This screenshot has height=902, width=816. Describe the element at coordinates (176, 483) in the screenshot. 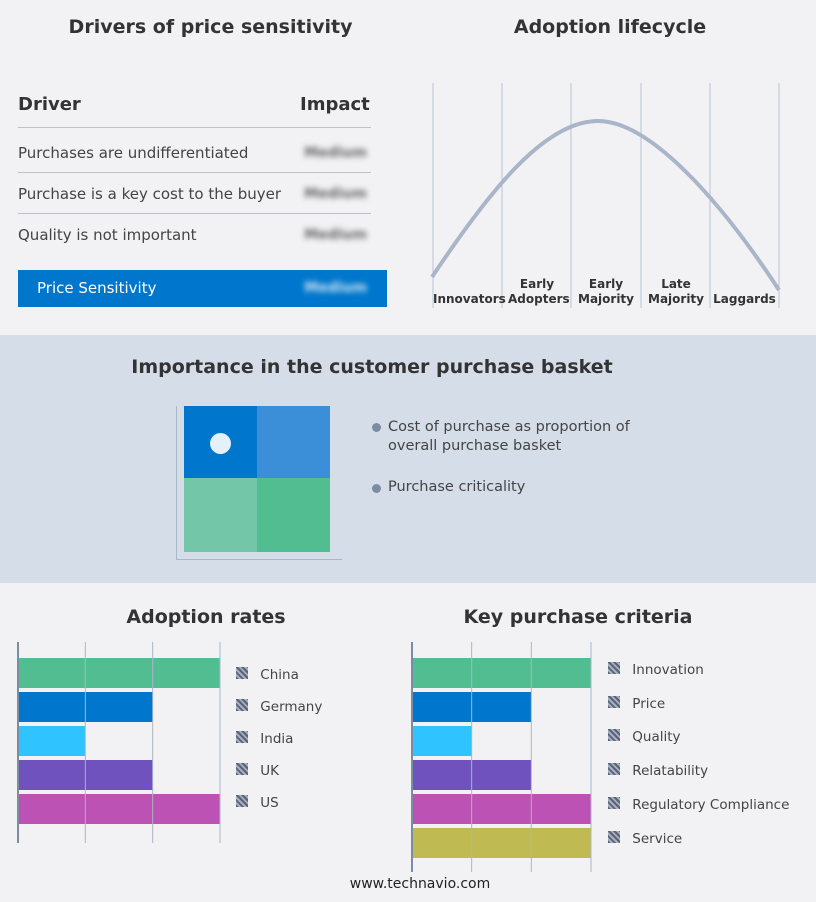

I see `matrix-y-axis` at that location.